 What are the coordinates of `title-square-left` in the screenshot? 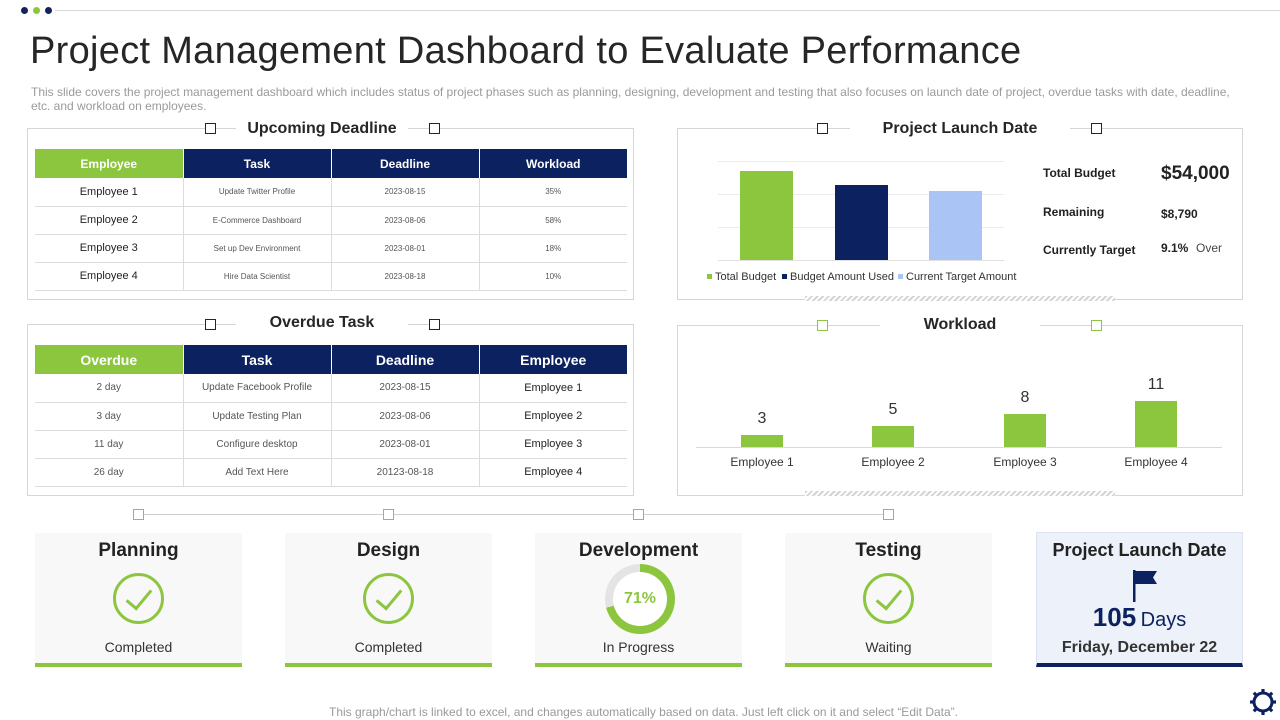 It's located at (210, 324).